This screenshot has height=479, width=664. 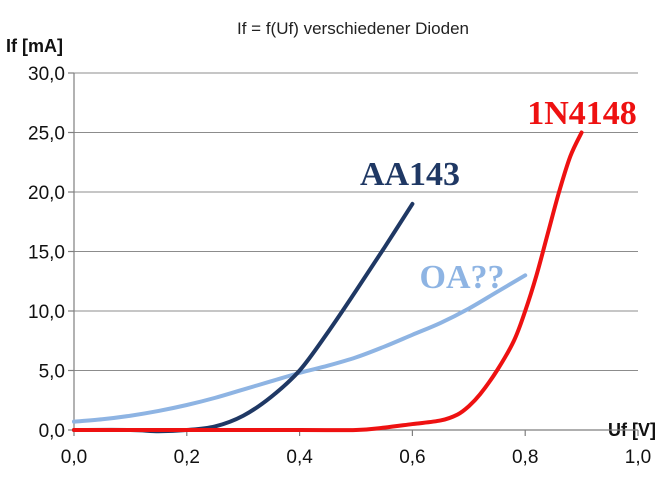 I want to click on y-tick-label: 0,0, so click(x=52, y=431).